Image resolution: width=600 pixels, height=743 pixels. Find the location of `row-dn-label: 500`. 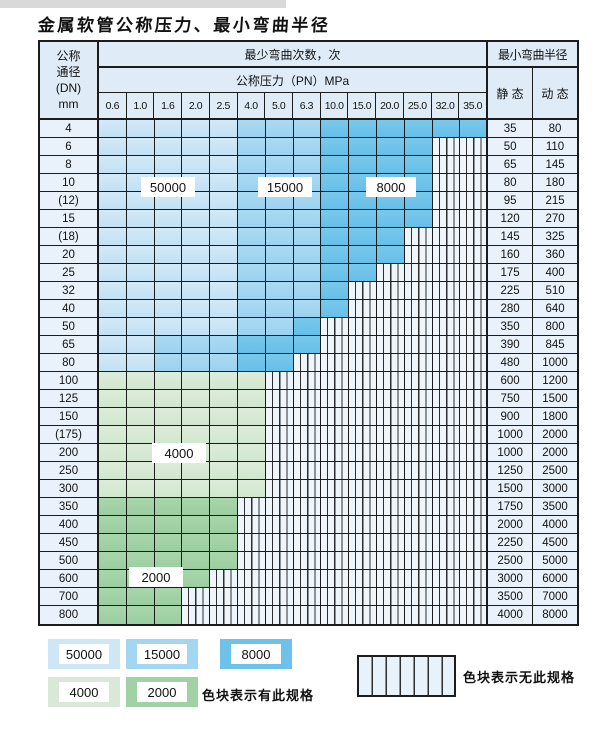

row-dn-label: 500 is located at coordinates (69, 560).